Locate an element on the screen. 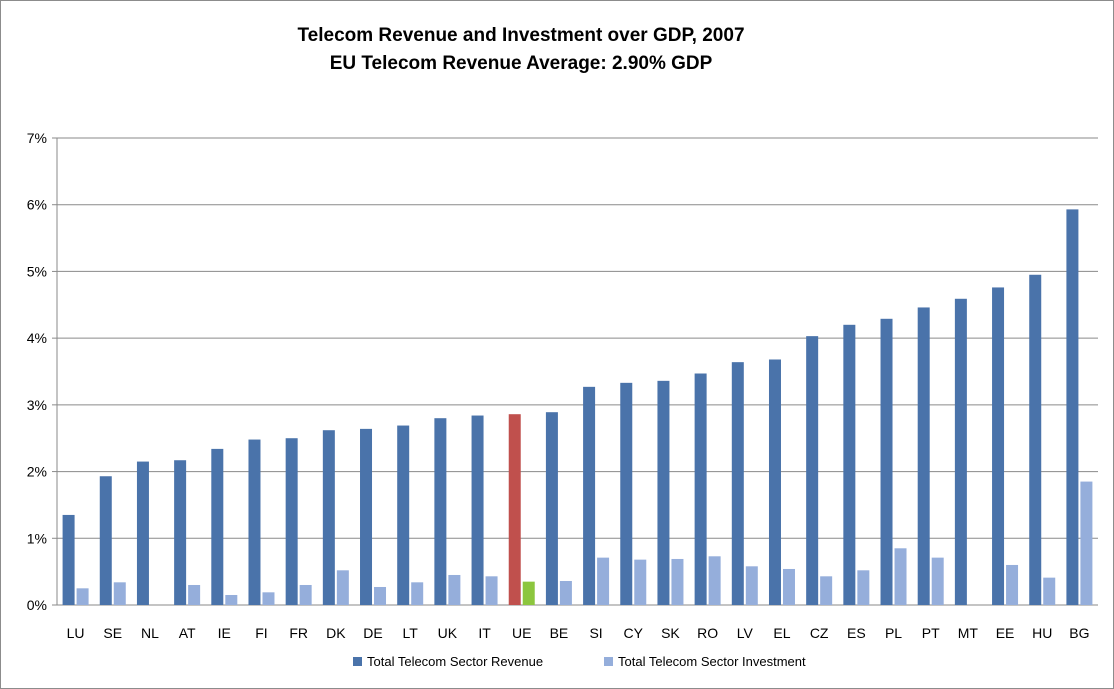  chart-subtitle: EU Telecom Revenue Average: 2.90% GDP is located at coordinates (521, 63).